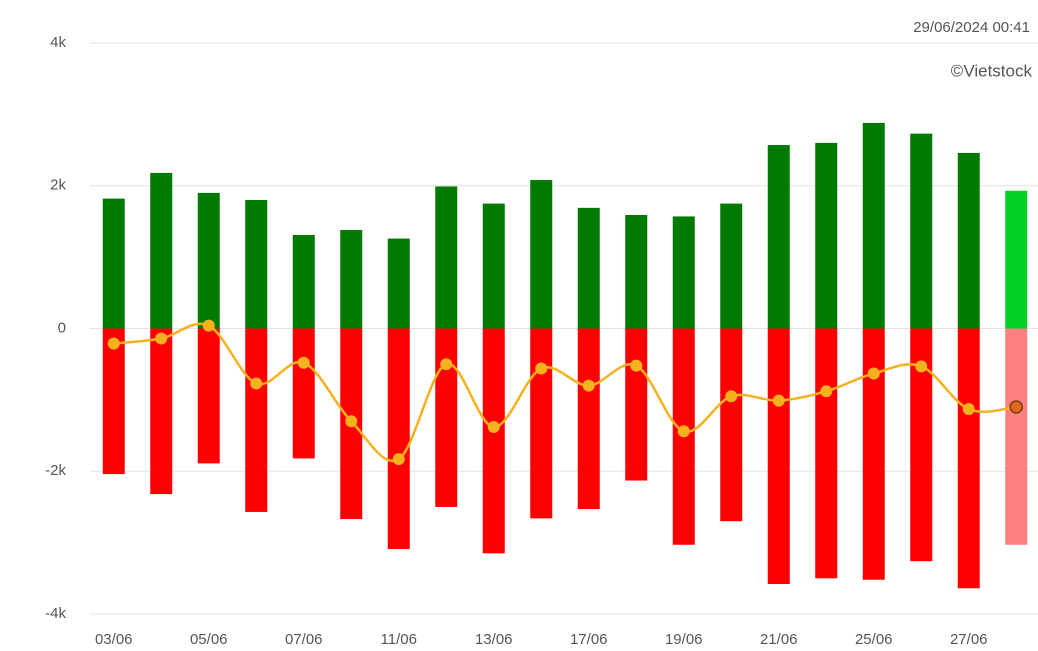 This screenshot has width=1038, height=651. I want to click on credit: ©Vietstock, so click(992, 70).